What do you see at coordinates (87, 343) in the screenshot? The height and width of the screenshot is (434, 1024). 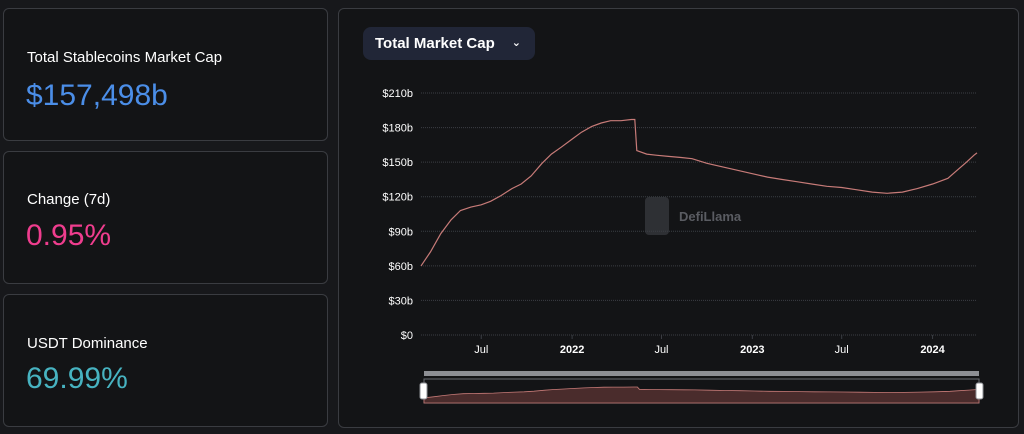 I see `usdt-dominance-label: USDT Dominance` at bounding box center [87, 343].